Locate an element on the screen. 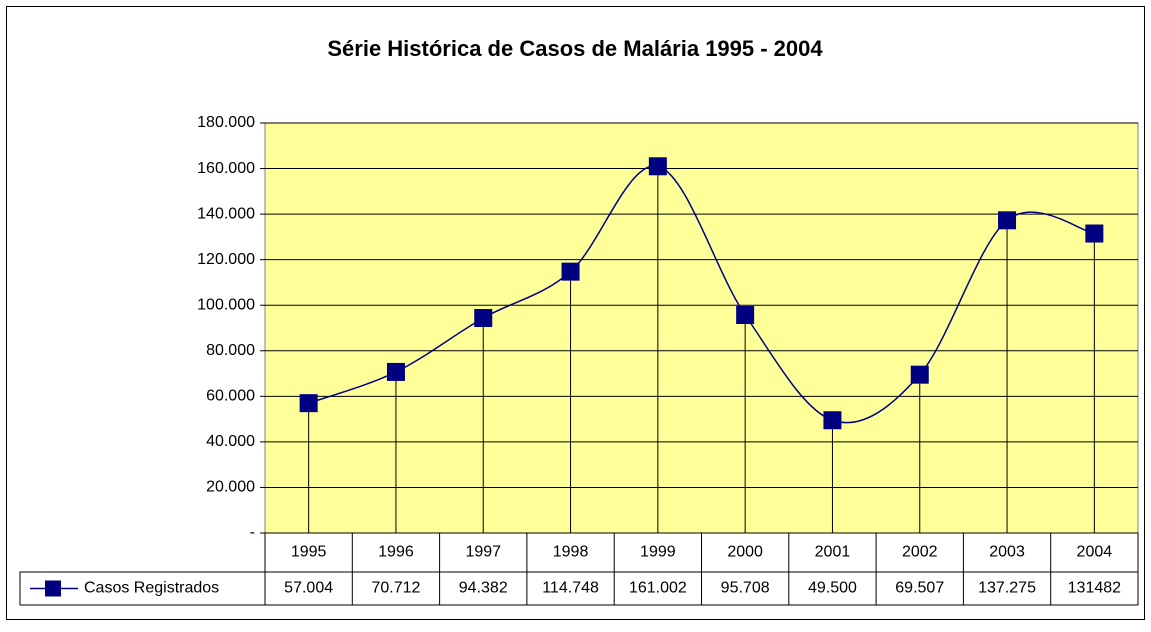 Image resolution: width=1151 pixels, height=632 pixels. value-label: 70.712 is located at coordinates (395, 588).